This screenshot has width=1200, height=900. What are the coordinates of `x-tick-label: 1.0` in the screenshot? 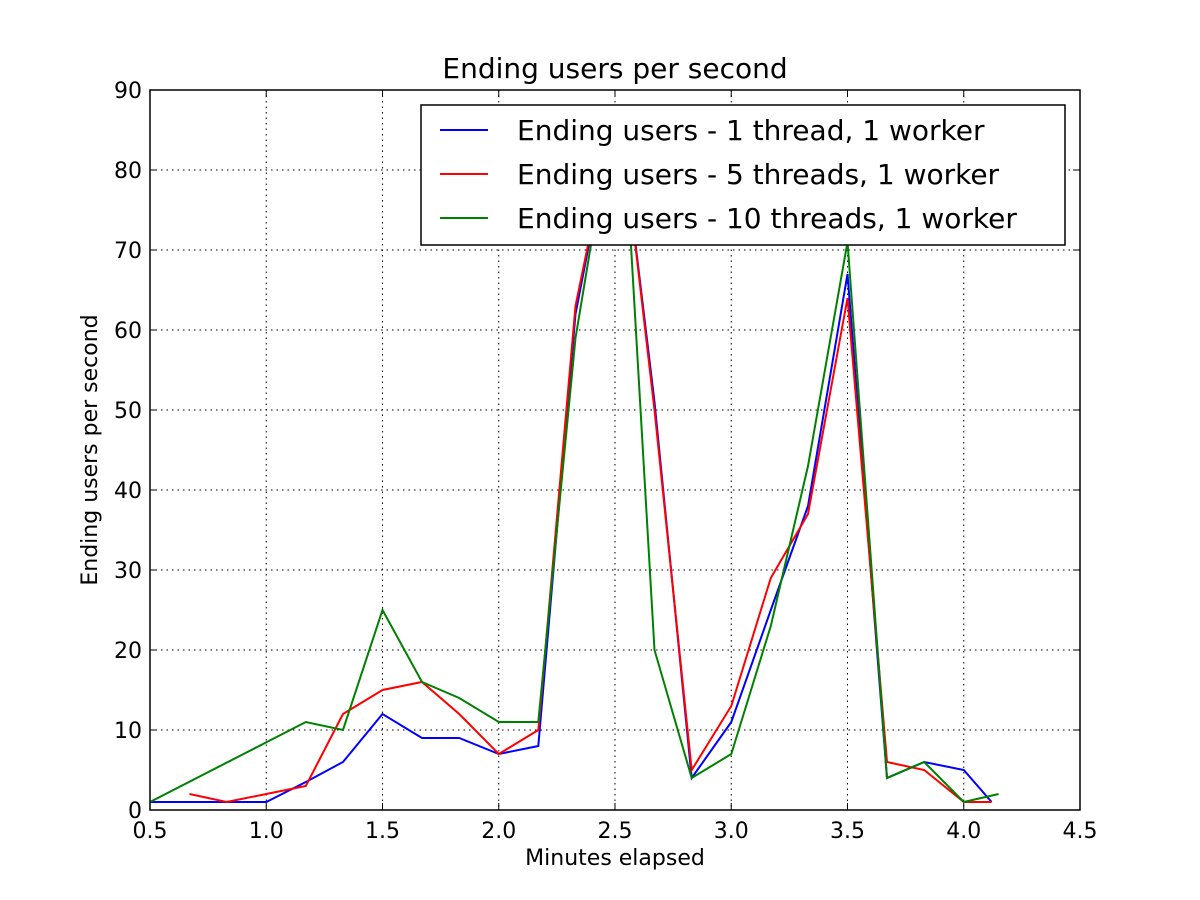 It's located at (266, 831).